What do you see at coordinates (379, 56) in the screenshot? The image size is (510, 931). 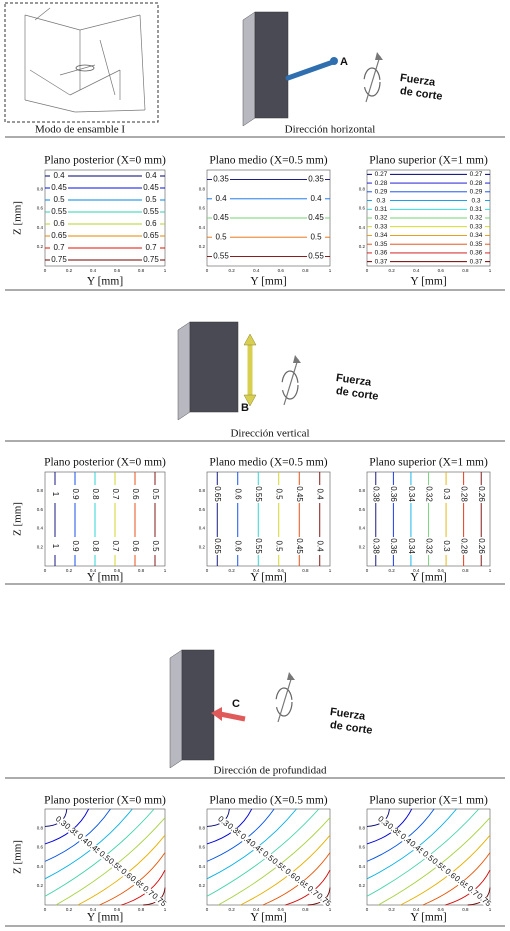 I see `rotation-arrow` at bounding box center [379, 56].